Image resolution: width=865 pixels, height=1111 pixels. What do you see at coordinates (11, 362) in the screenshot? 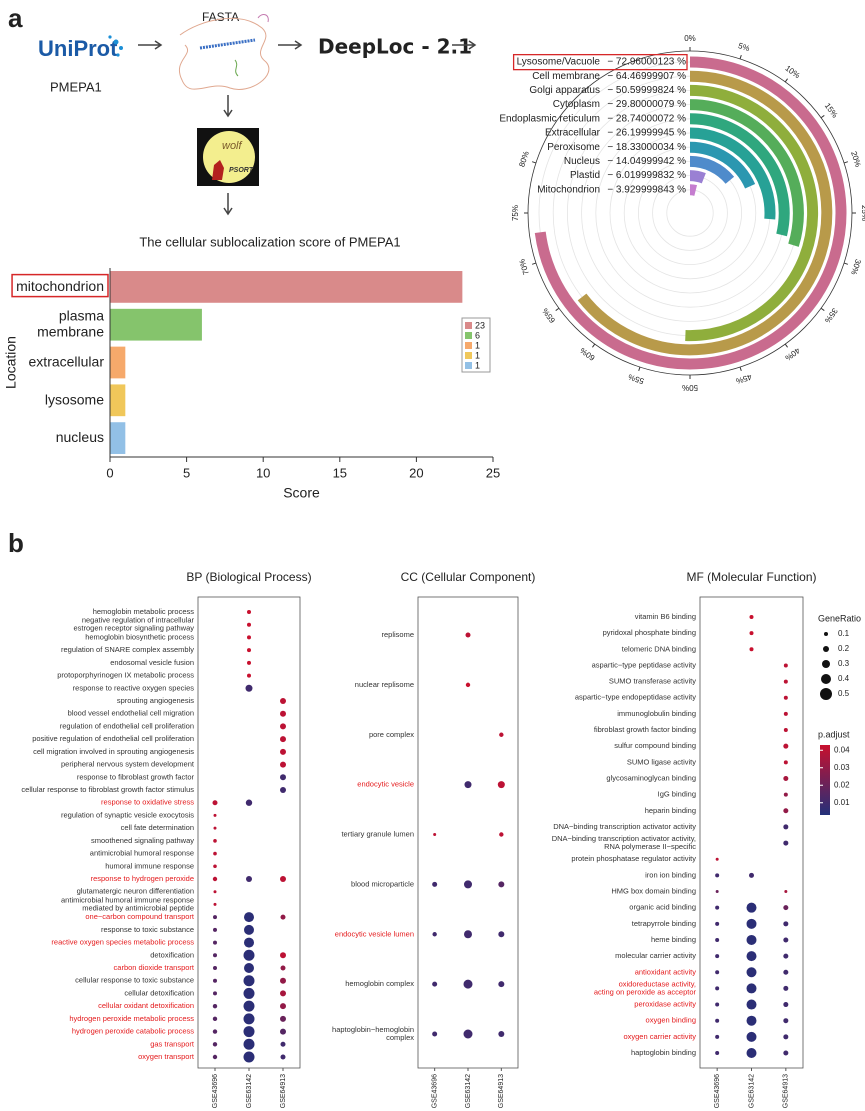
I see `y-axis-label: Location` at bounding box center [11, 362].